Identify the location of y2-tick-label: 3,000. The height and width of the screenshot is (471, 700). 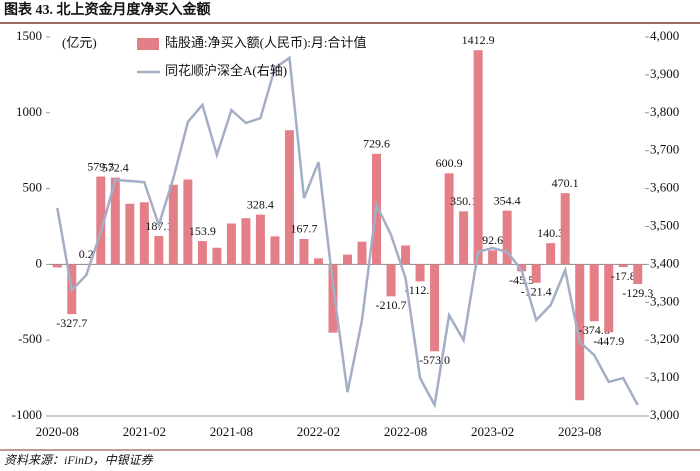
(664, 414).